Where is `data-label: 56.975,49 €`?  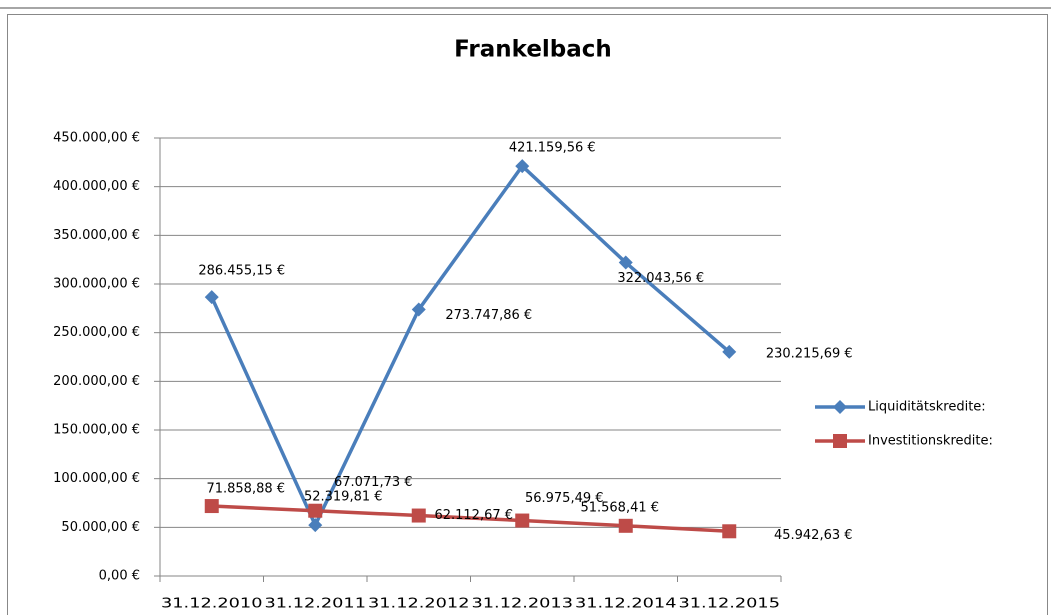 data-label: 56.975,49 € is located at coordinates (564, 498).